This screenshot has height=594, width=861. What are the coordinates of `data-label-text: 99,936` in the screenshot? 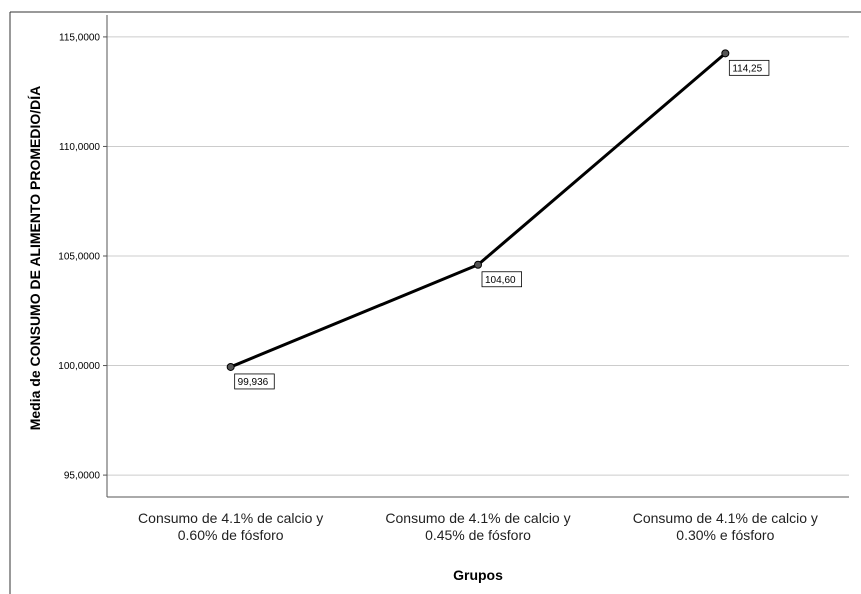 It's located at (253, 382).